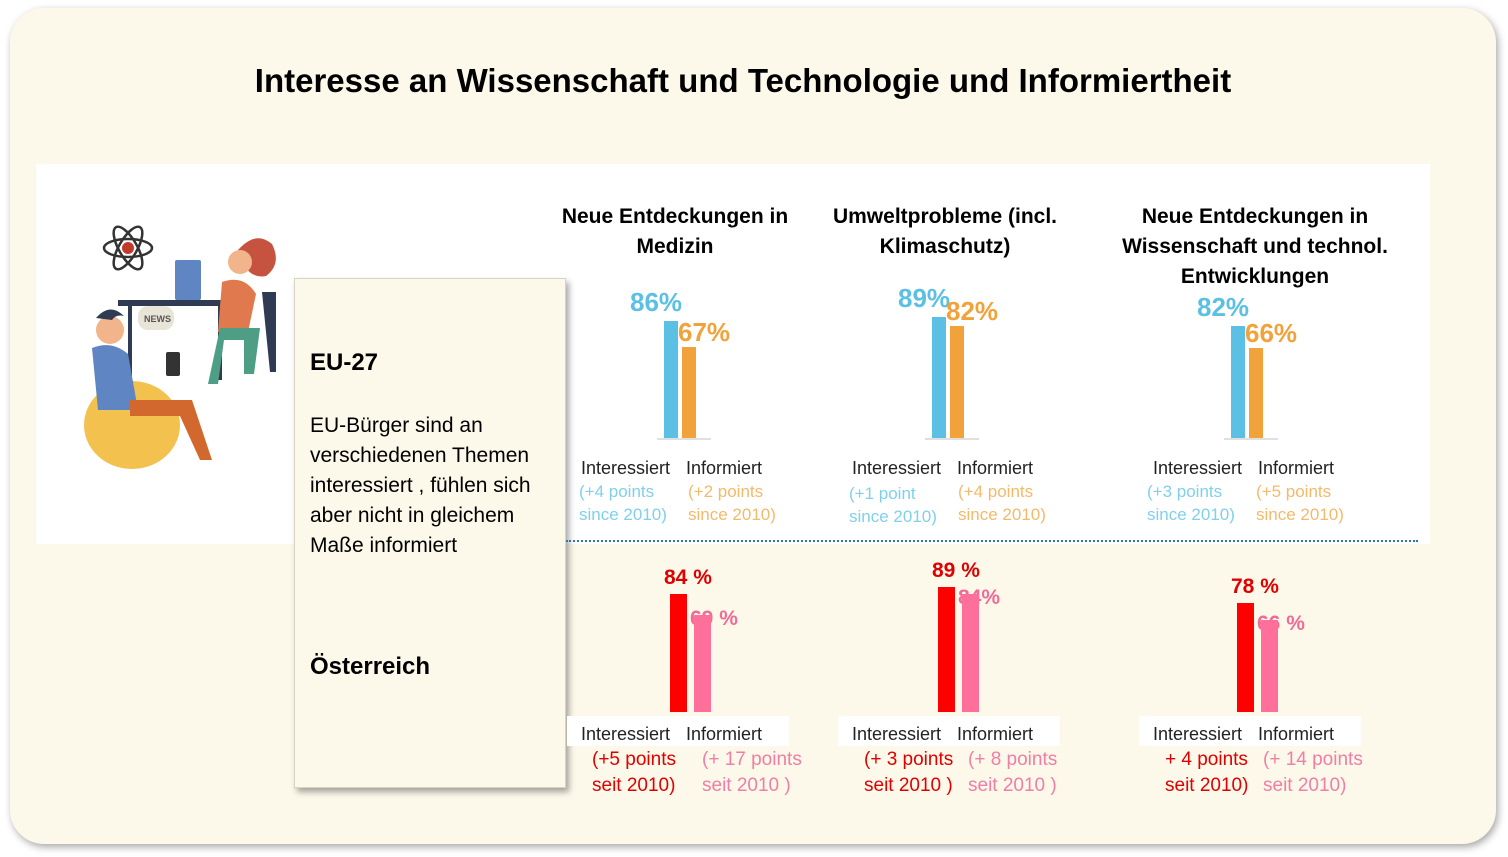 The height and width of the screenshot is (857, 1508). What do you see at coordinates (893, 505) in the screenshot?
I see `eu-interested-change: (+1 point since 2010)` at bounding box center [893, 505].